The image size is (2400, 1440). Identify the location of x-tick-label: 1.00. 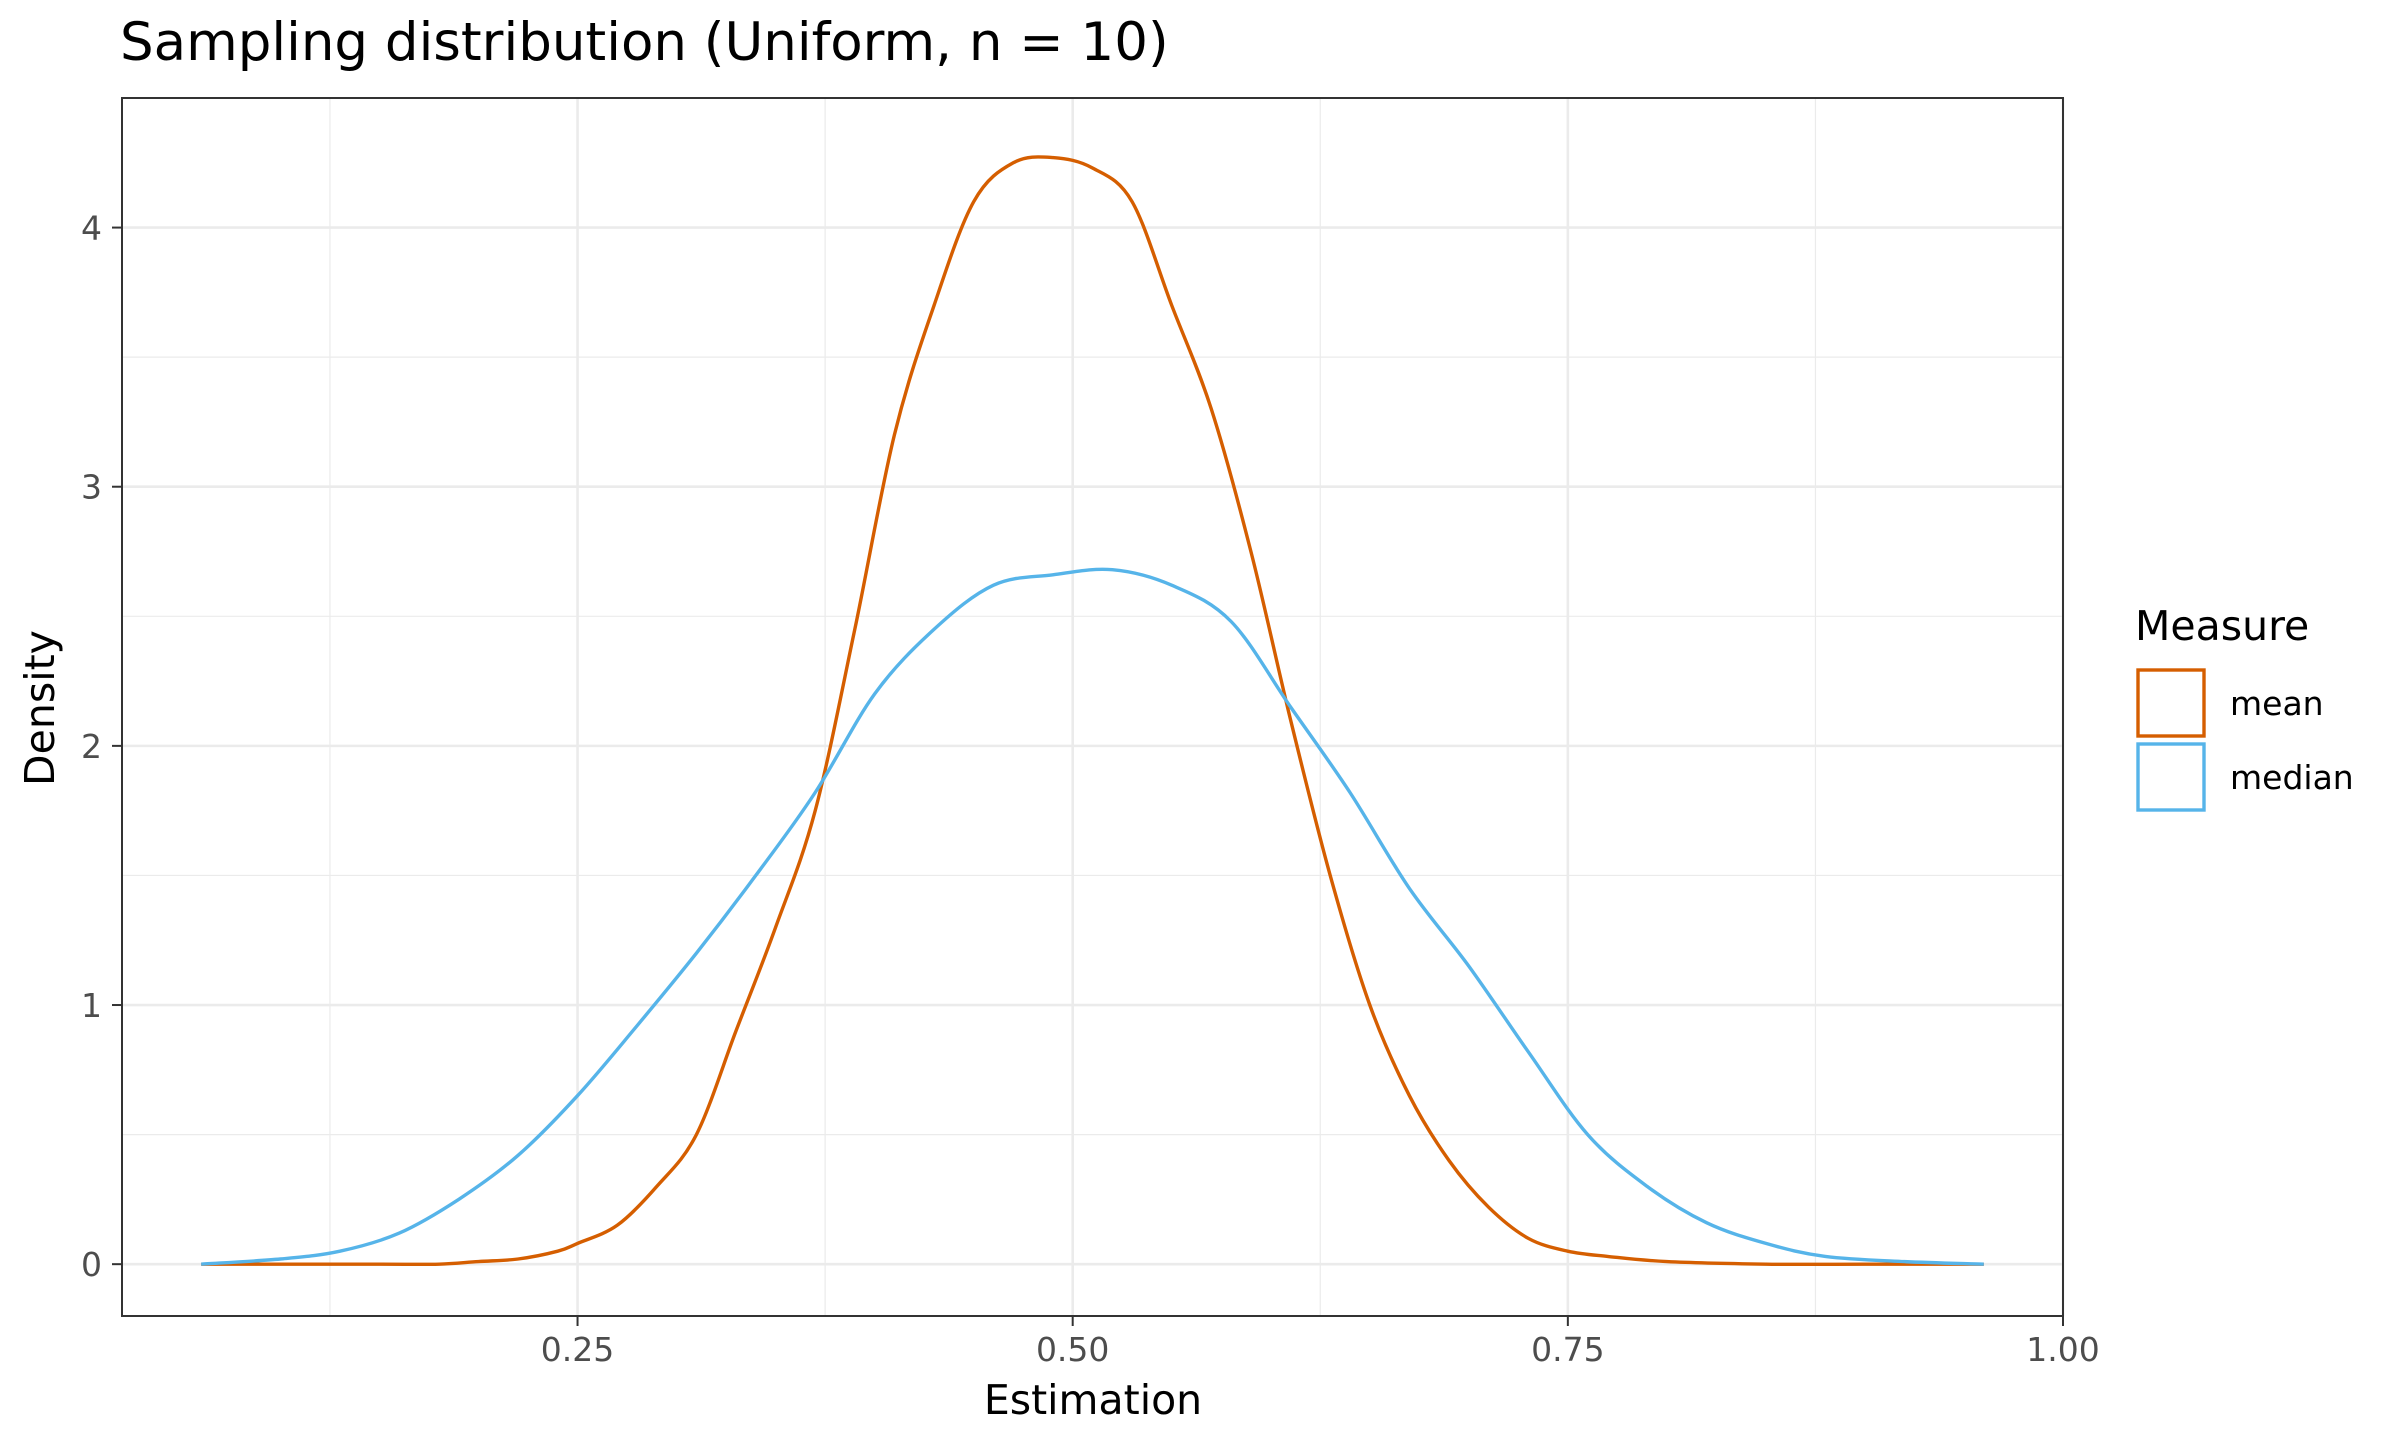
(2062, 1349).